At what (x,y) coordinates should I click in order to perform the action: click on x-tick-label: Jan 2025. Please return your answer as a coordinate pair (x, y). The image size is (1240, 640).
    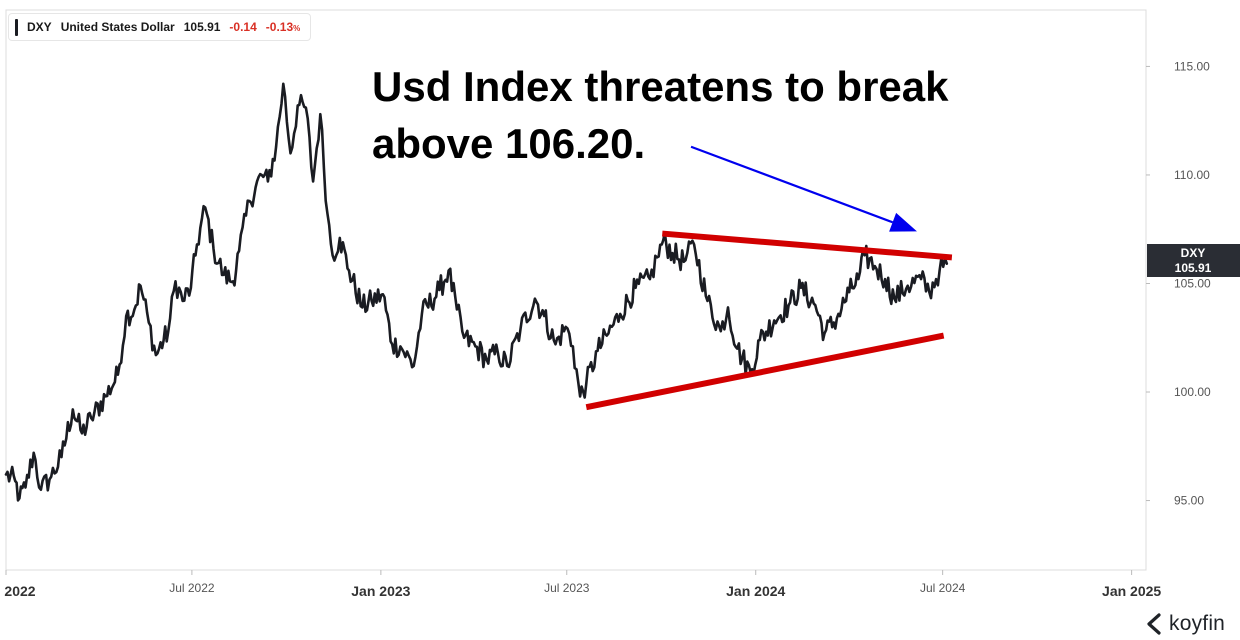
    Looking at the image, I should click on (1131, 591).